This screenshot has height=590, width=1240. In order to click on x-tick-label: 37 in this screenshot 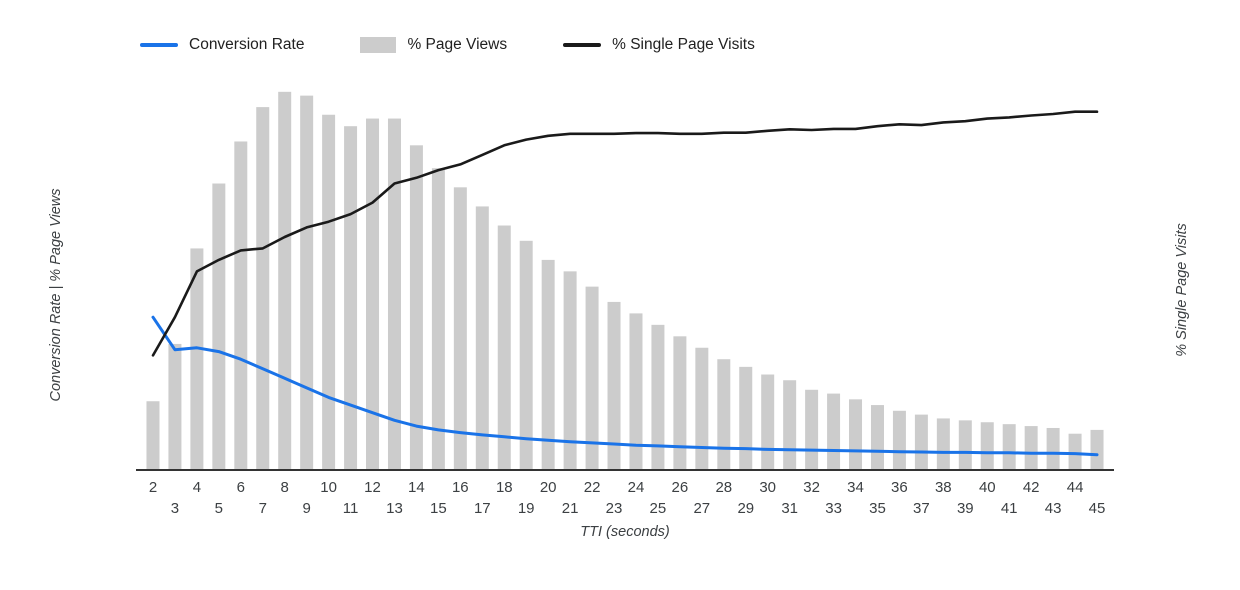, I will do `click(921, 508)`.